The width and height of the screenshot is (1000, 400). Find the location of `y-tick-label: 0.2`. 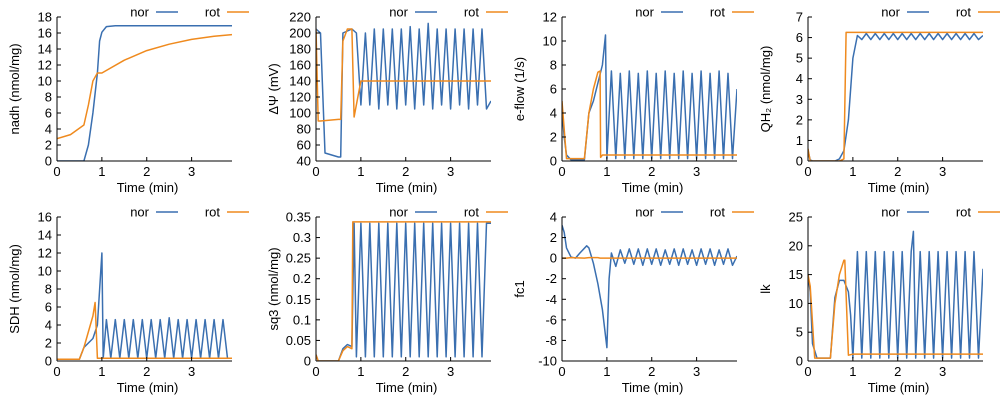

y-tick-label: 0.2 is located at coordinates (302, 278).